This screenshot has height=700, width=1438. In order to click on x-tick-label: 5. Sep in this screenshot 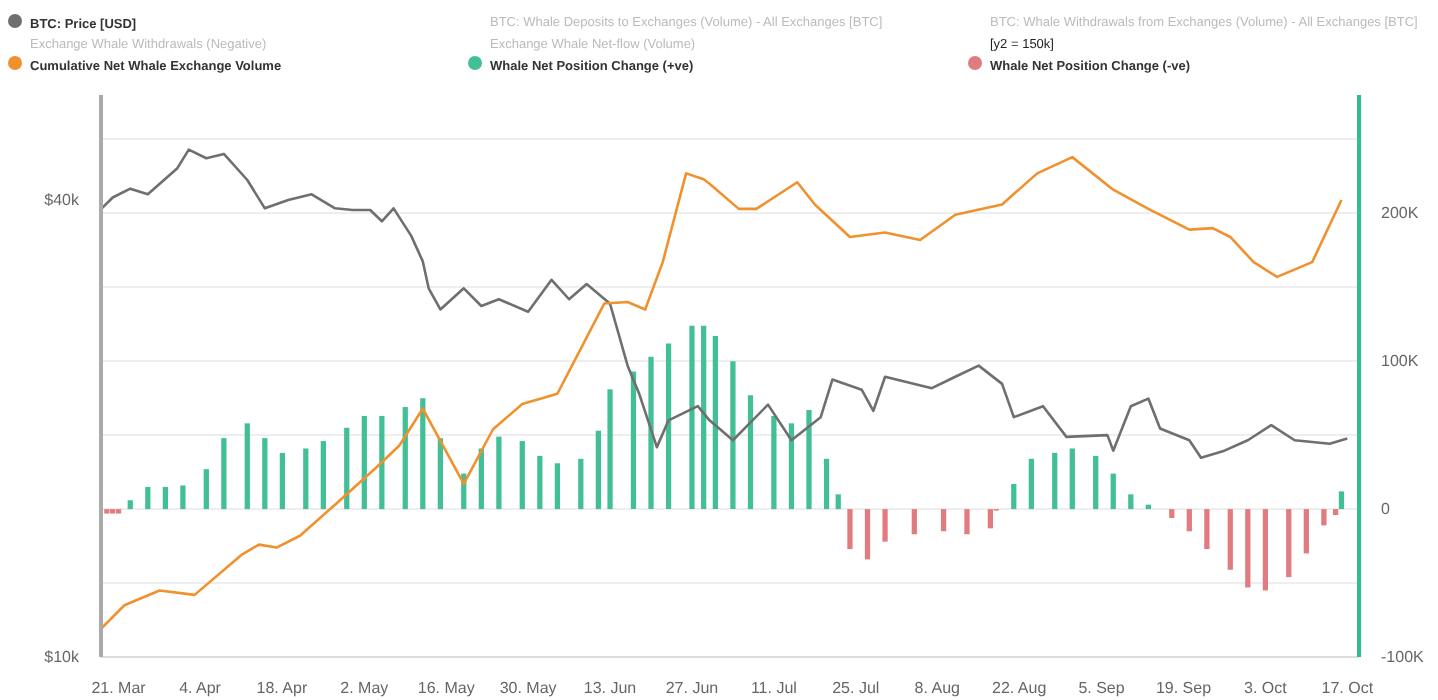, I will do `click(1102, 688)`.